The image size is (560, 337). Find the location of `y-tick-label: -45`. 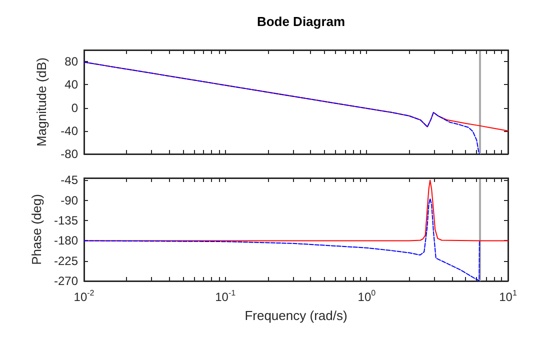

y-tick-label: -45 is located at coordinates (69, 180).